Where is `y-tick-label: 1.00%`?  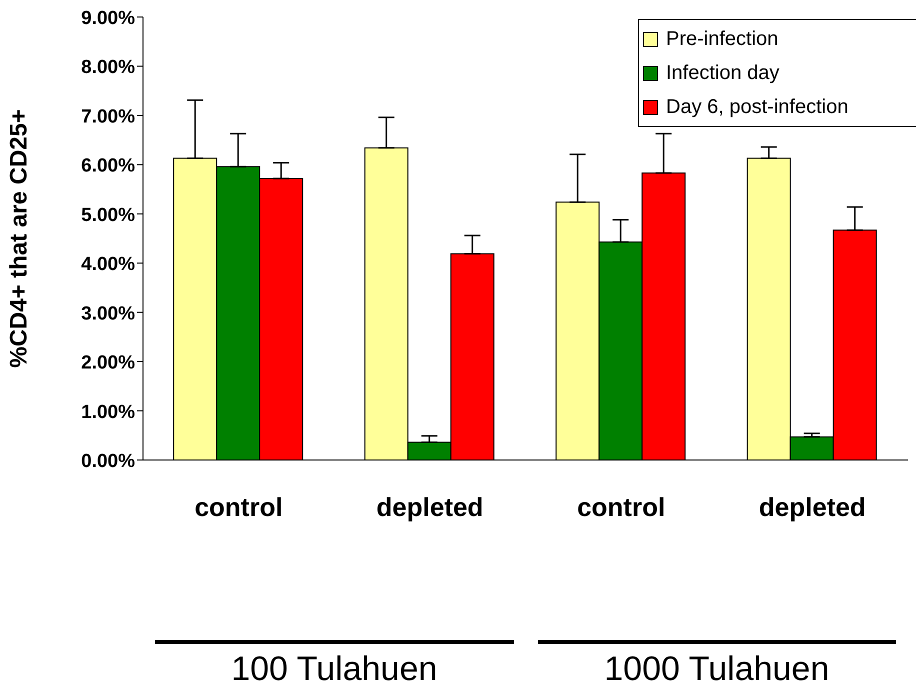
y-tick-label: 1.00% is located at coordinates (108, 412).